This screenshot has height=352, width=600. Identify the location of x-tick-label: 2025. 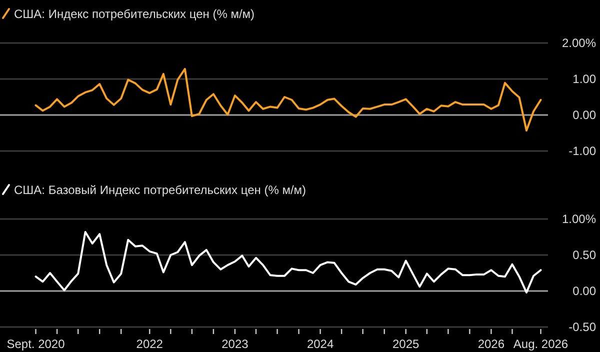
(406, 344).